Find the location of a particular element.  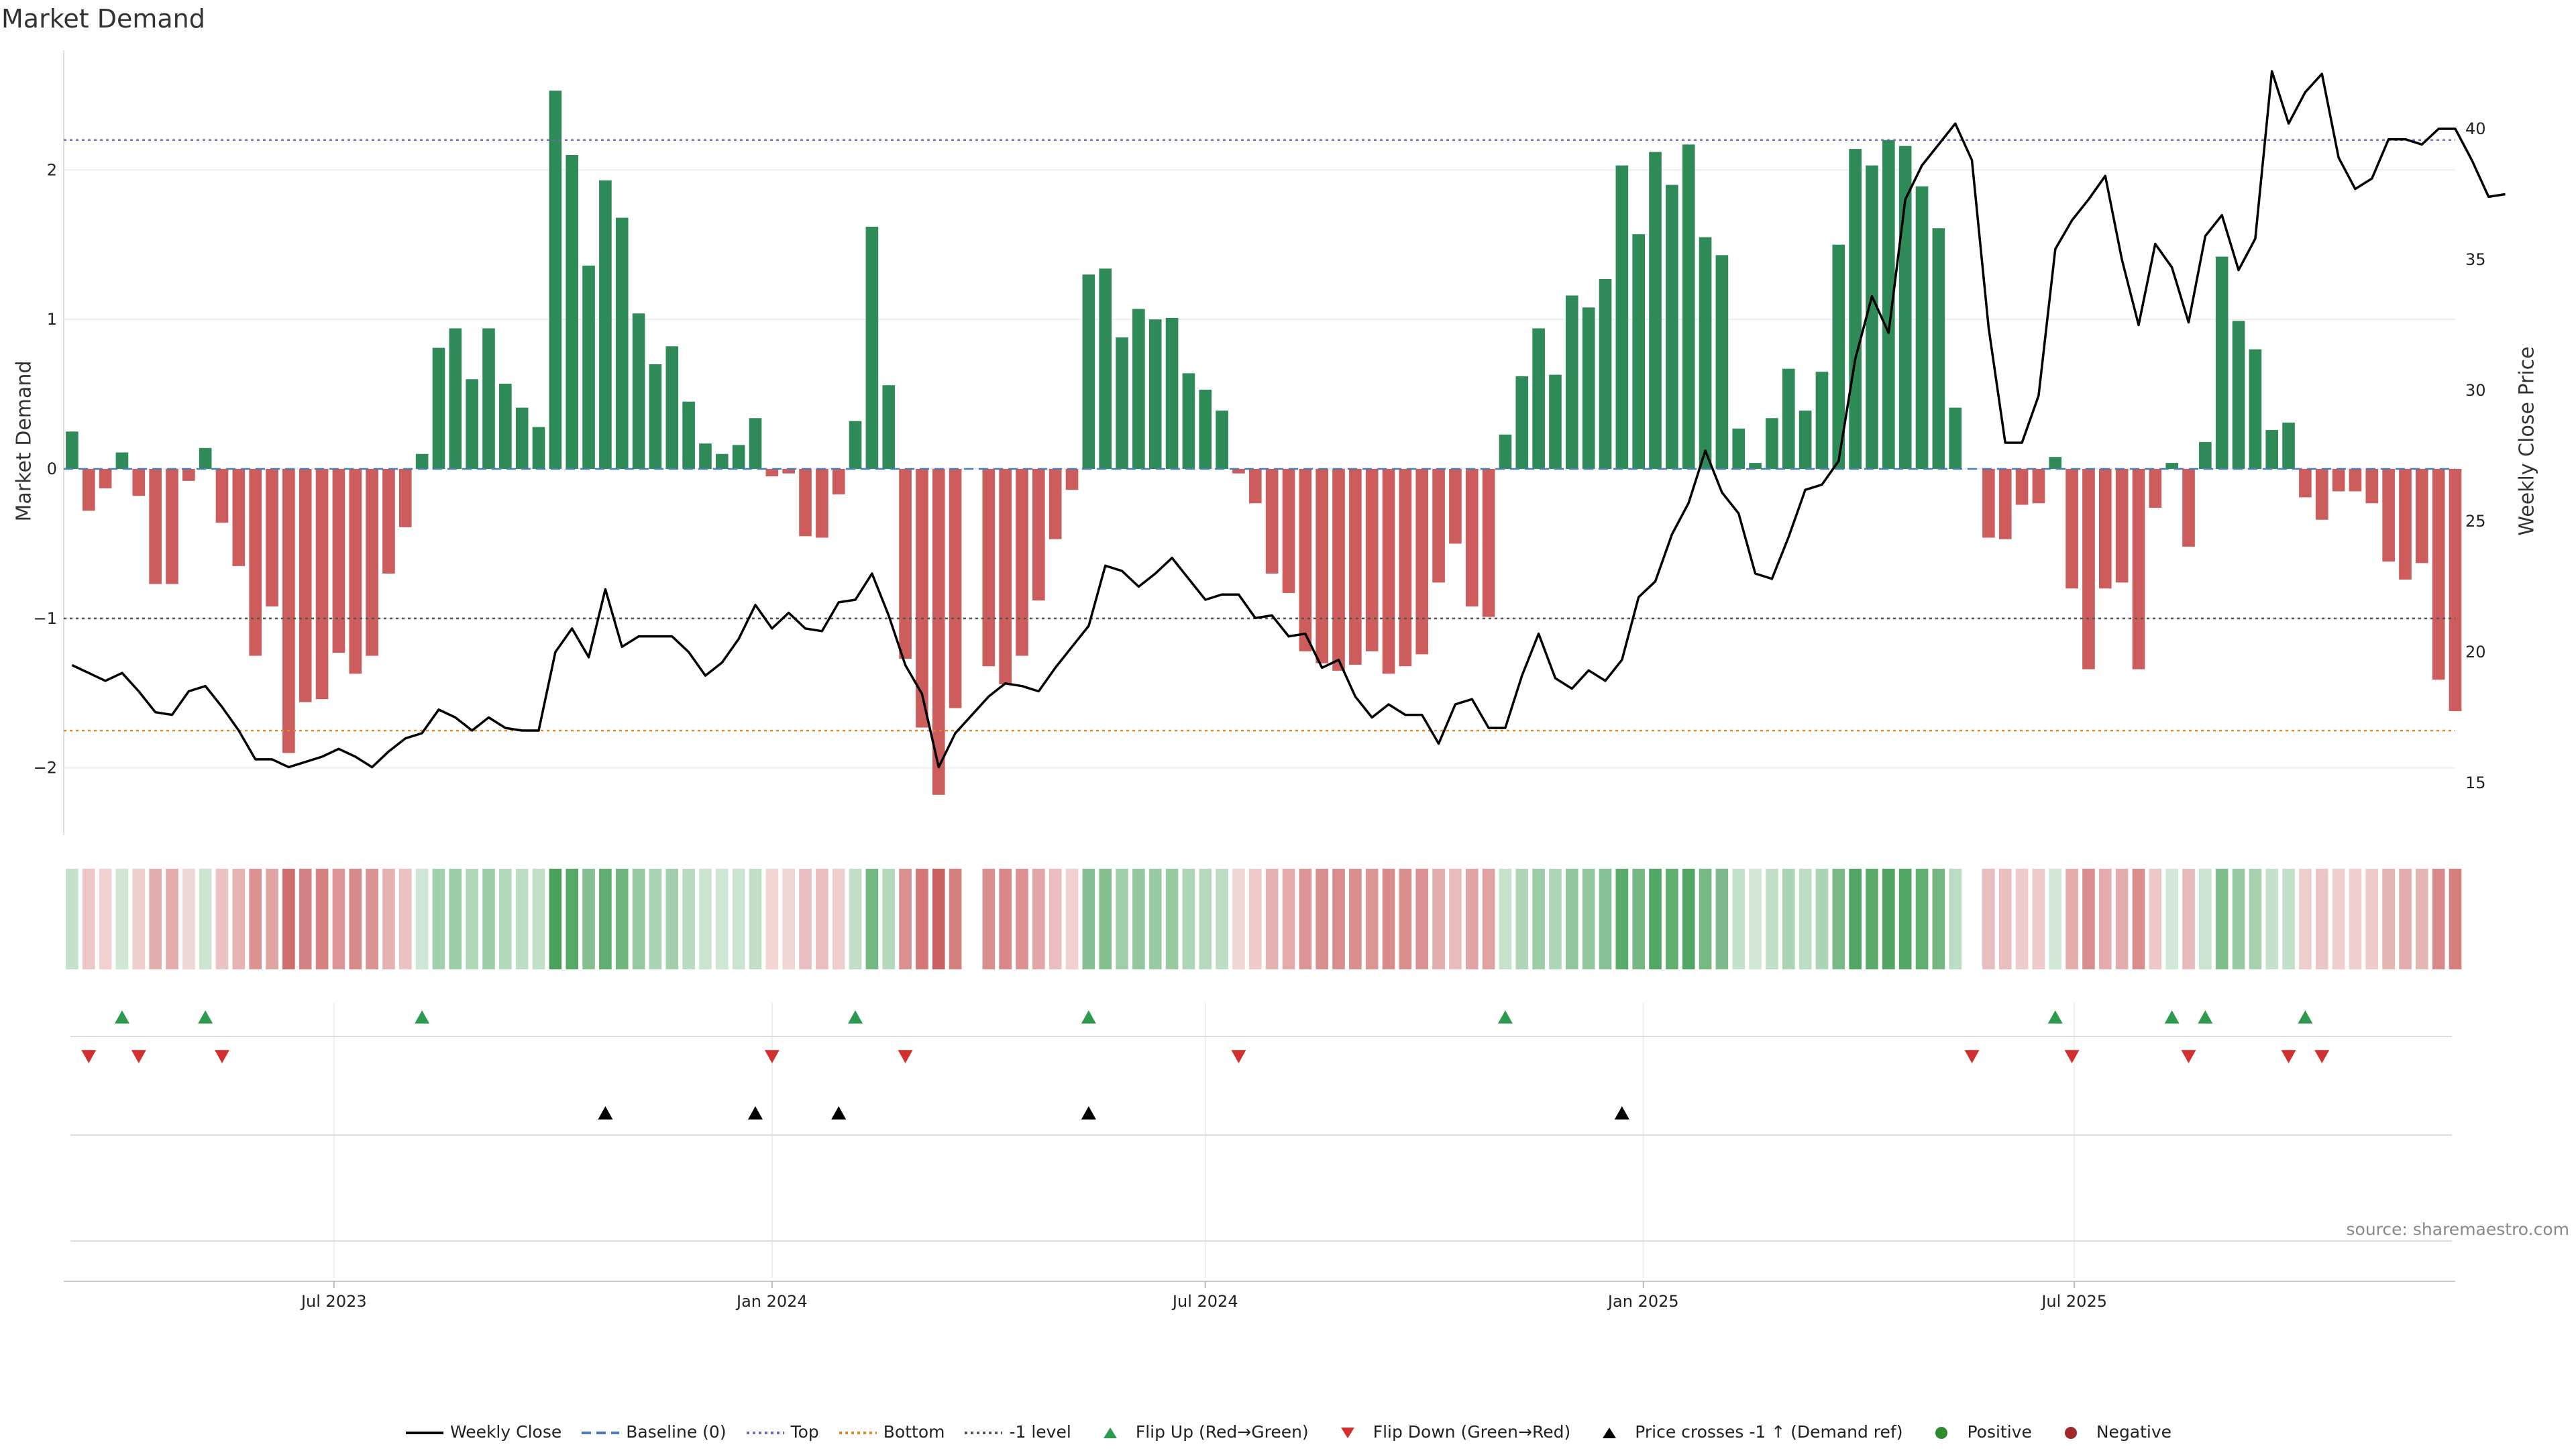

legend-label: Bottom is located at coordinates (914, 1431).